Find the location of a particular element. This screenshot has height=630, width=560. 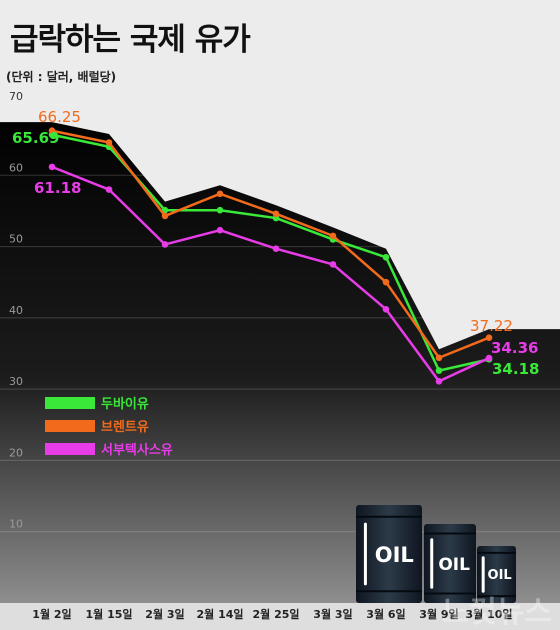

chart-title: 급락하는 국제 유가 is located at coordinates (130, 40).